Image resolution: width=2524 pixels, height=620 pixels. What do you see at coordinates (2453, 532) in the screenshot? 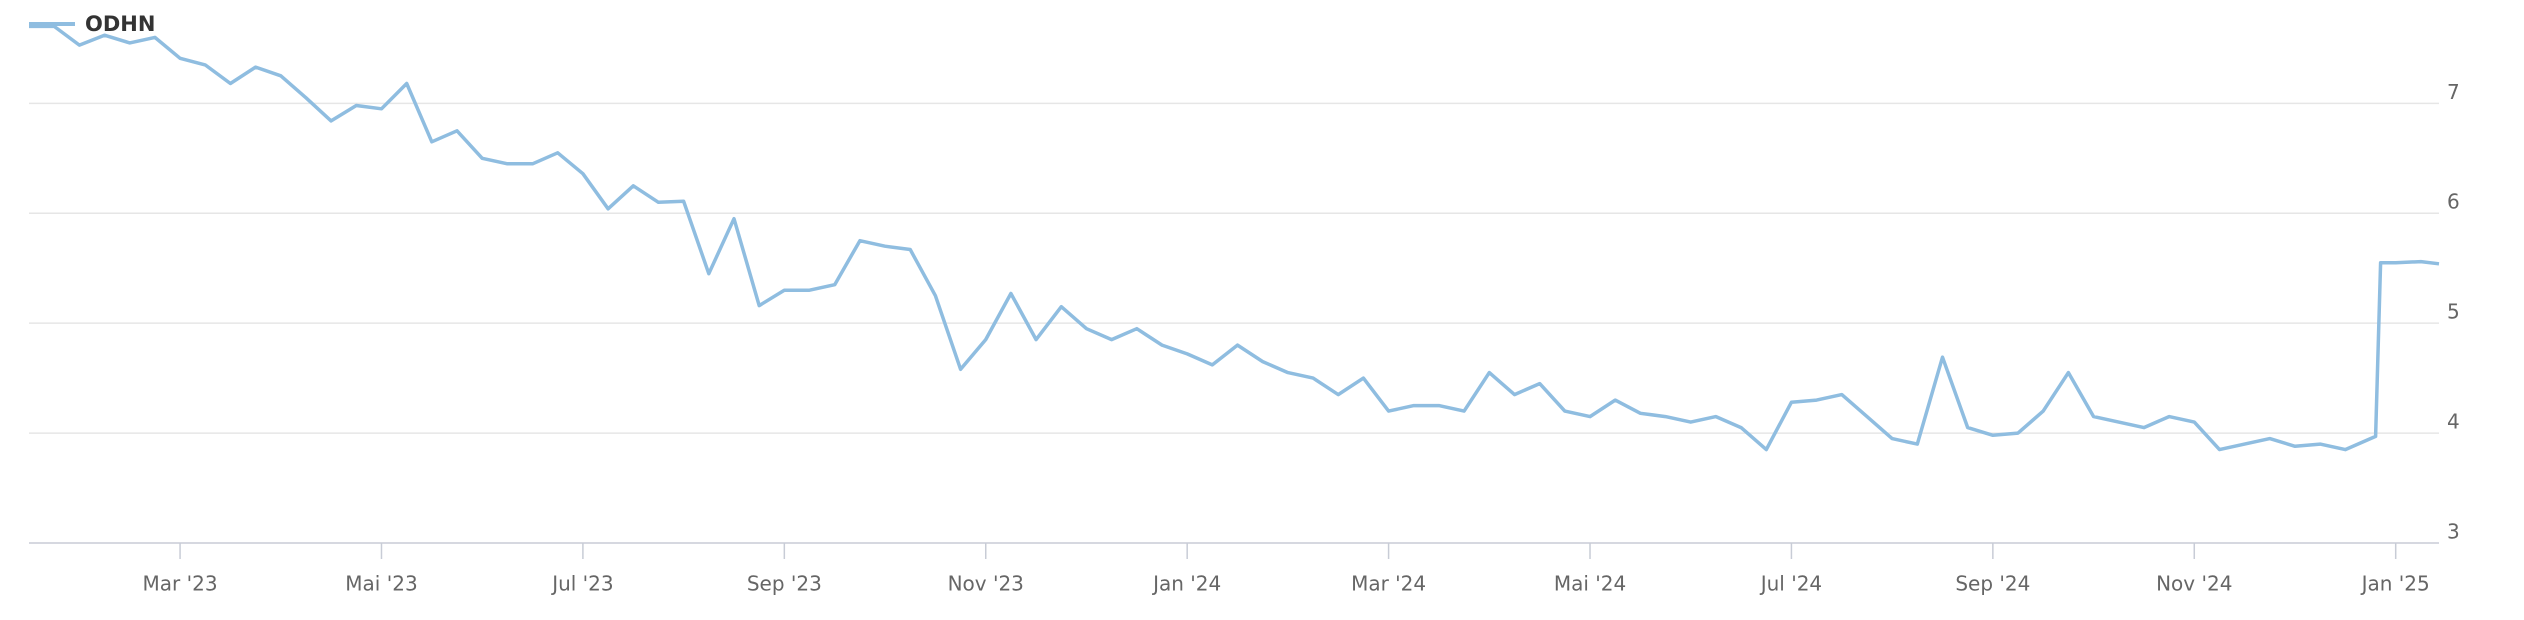
I see `y-tick-label: 3` at bounding box center [2453, 532].